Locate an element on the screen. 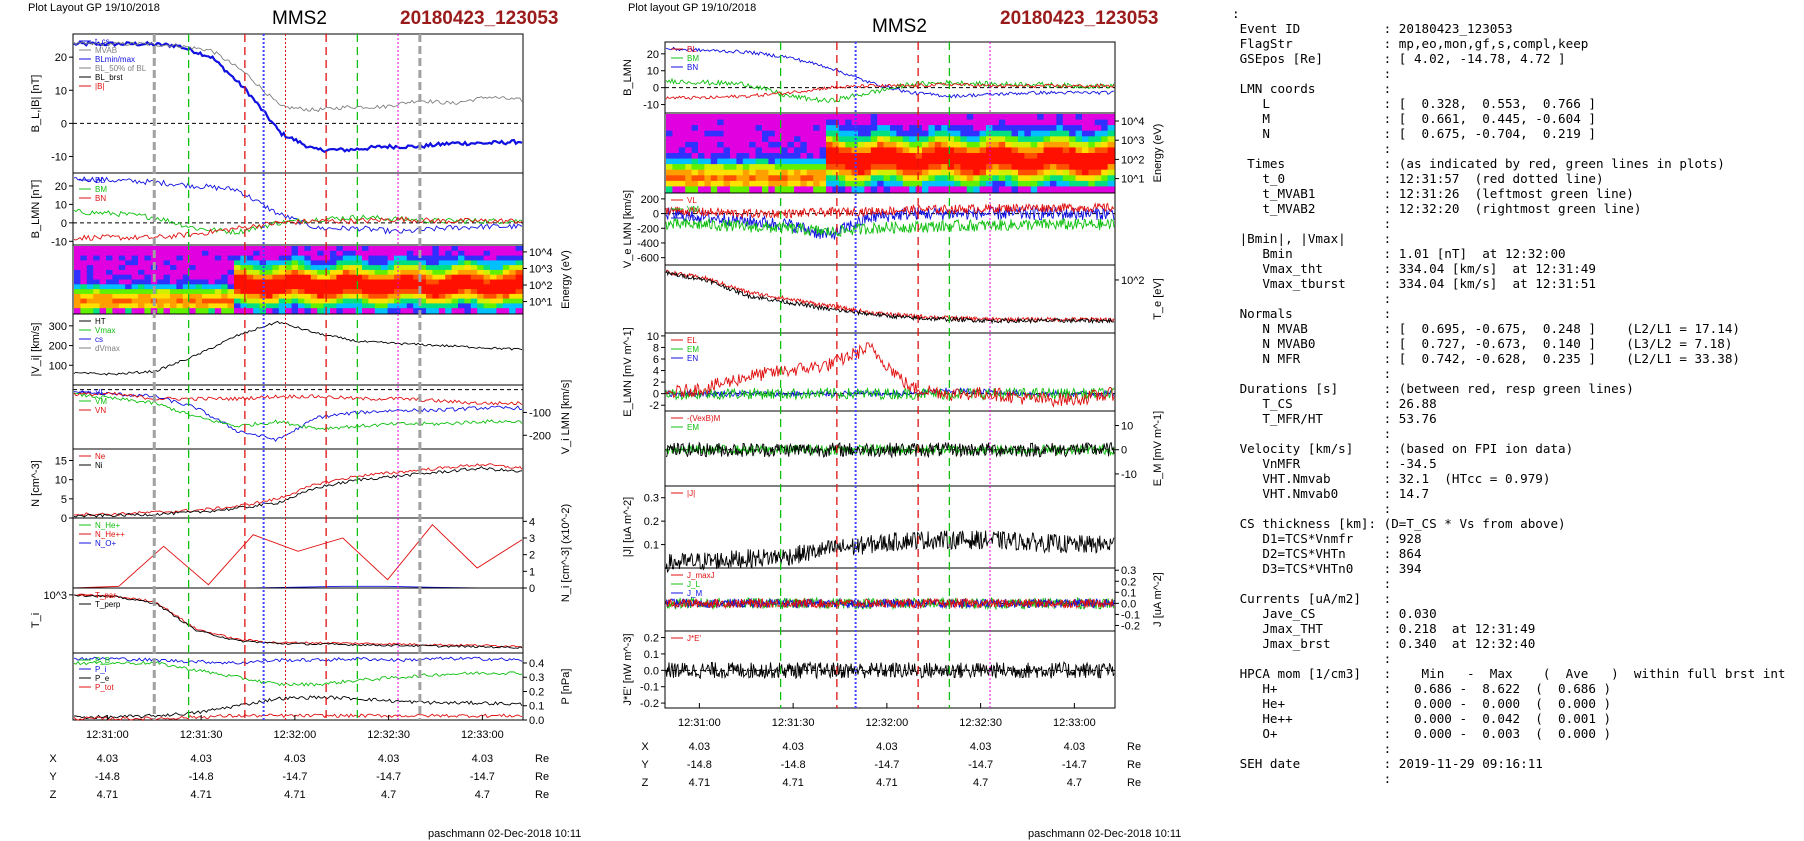  tick-label: 1 is located at coordinates (532, 572).